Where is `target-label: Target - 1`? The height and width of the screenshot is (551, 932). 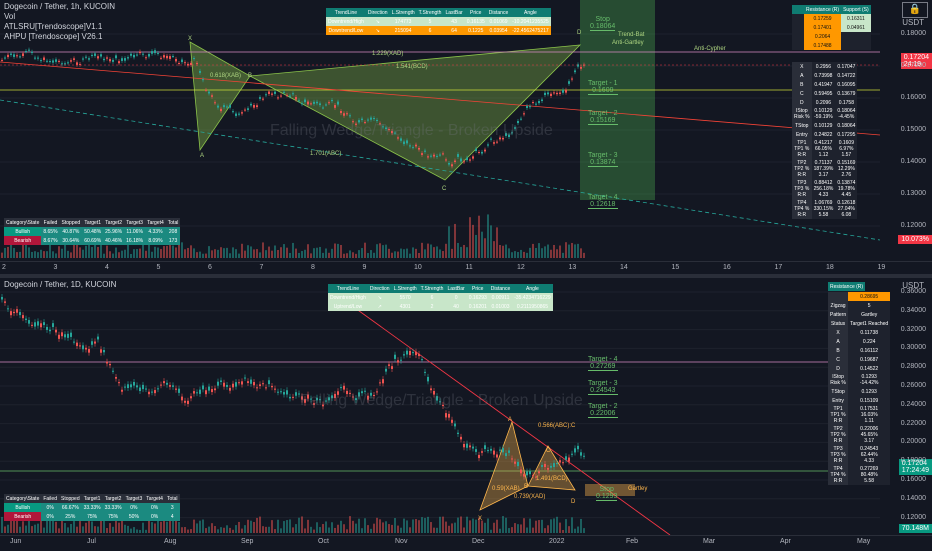 target-label: Target - 1 is located at coordinates (603, 83).